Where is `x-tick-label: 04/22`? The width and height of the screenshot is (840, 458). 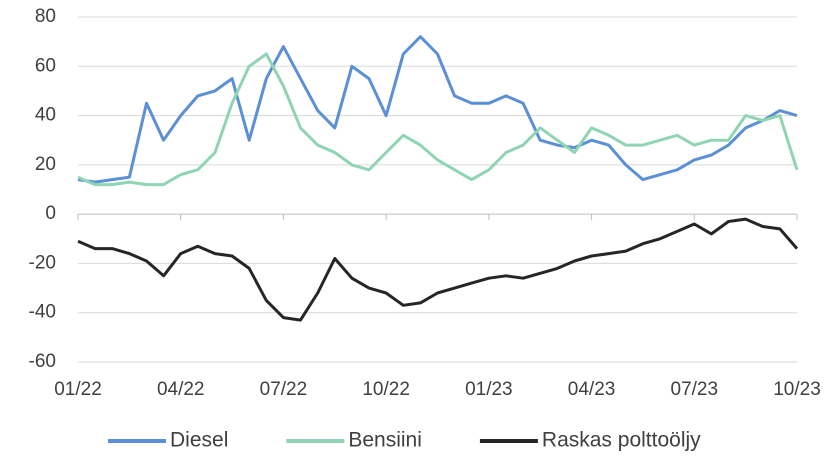
x-tick-label: 04/22 is located at coordinates (181, 389).